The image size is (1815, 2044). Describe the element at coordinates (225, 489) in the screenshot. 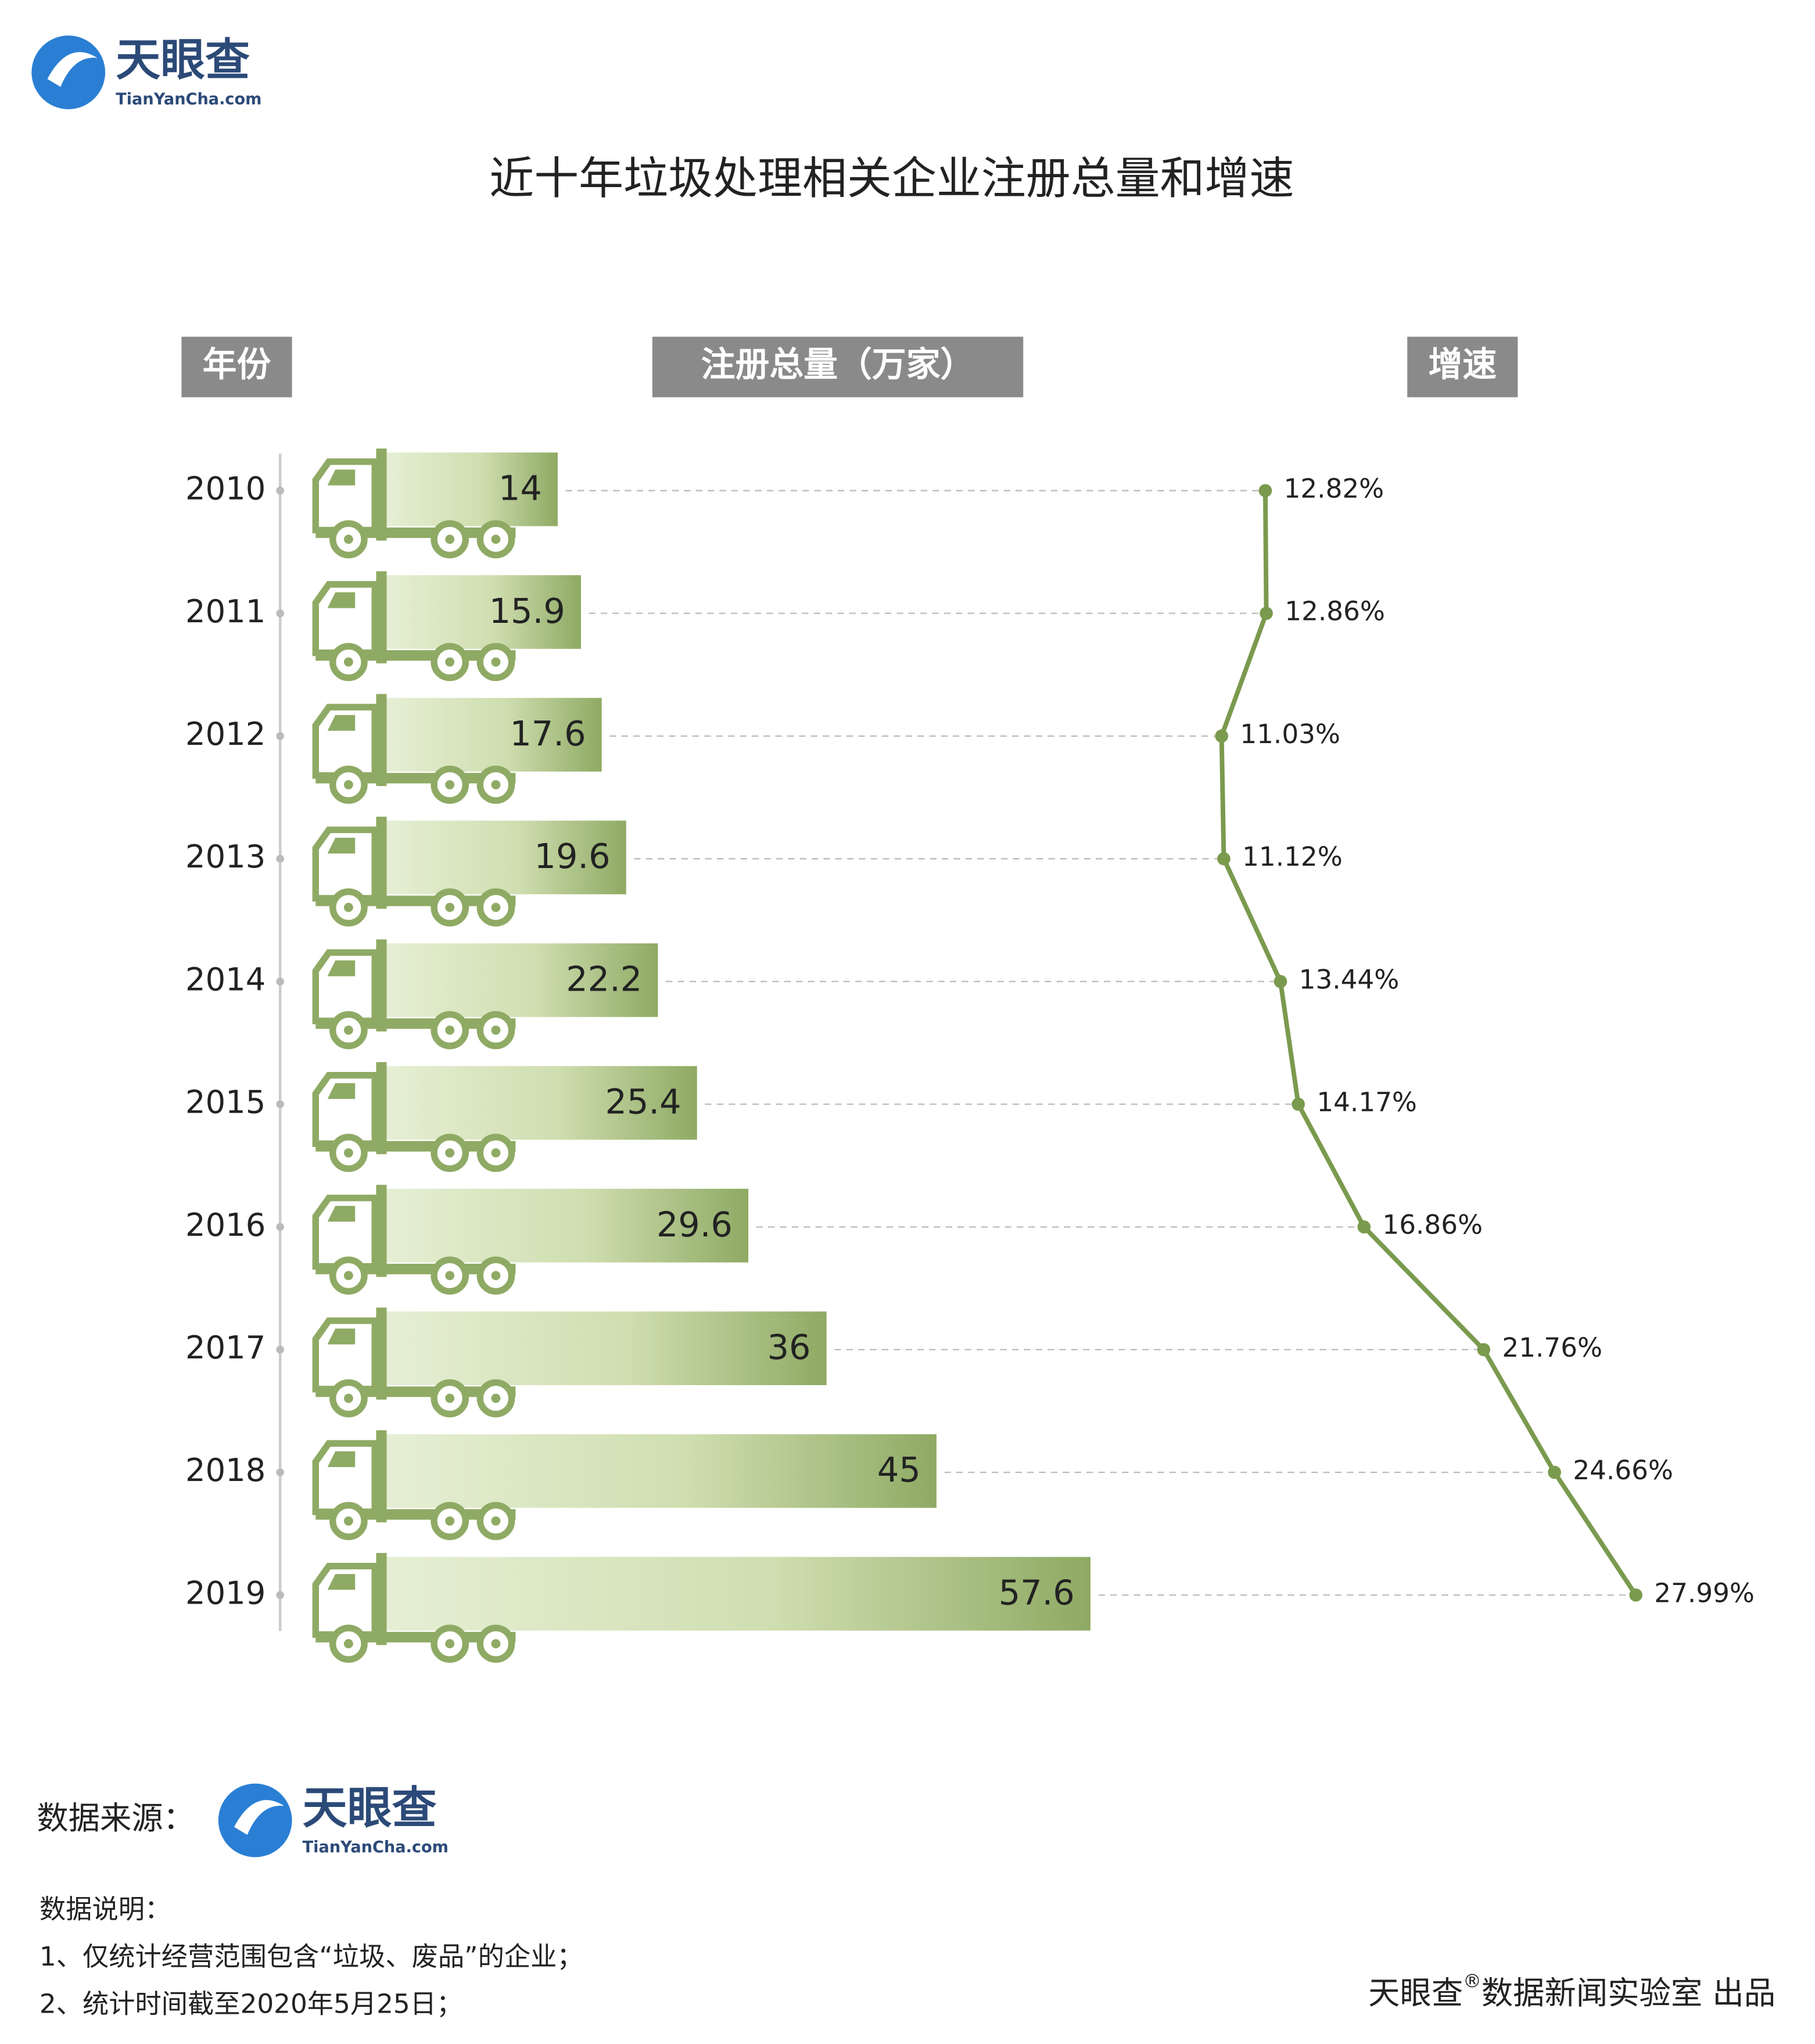

I see `y-tick-label: 2010` at that location.